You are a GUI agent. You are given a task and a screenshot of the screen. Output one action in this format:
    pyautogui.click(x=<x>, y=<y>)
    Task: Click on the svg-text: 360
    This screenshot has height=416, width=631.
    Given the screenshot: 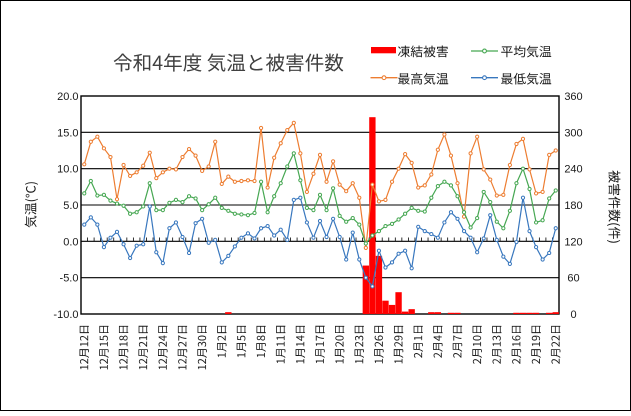 What is the action you would take?
    pyautogui.click(x=573, y=97)
    